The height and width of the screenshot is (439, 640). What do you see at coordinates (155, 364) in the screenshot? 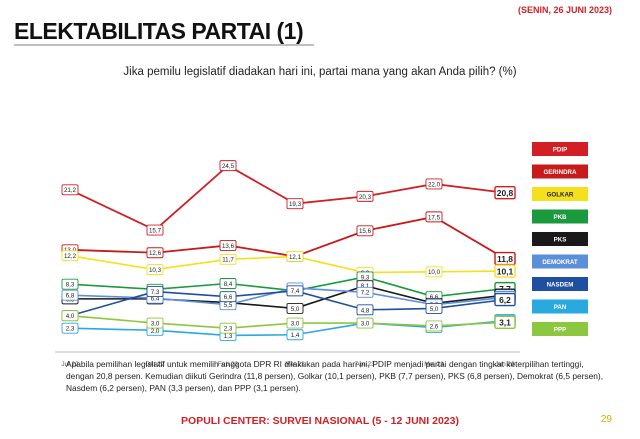
I see `x-tick-label: Okt 22` at bounding box center [155, 364].